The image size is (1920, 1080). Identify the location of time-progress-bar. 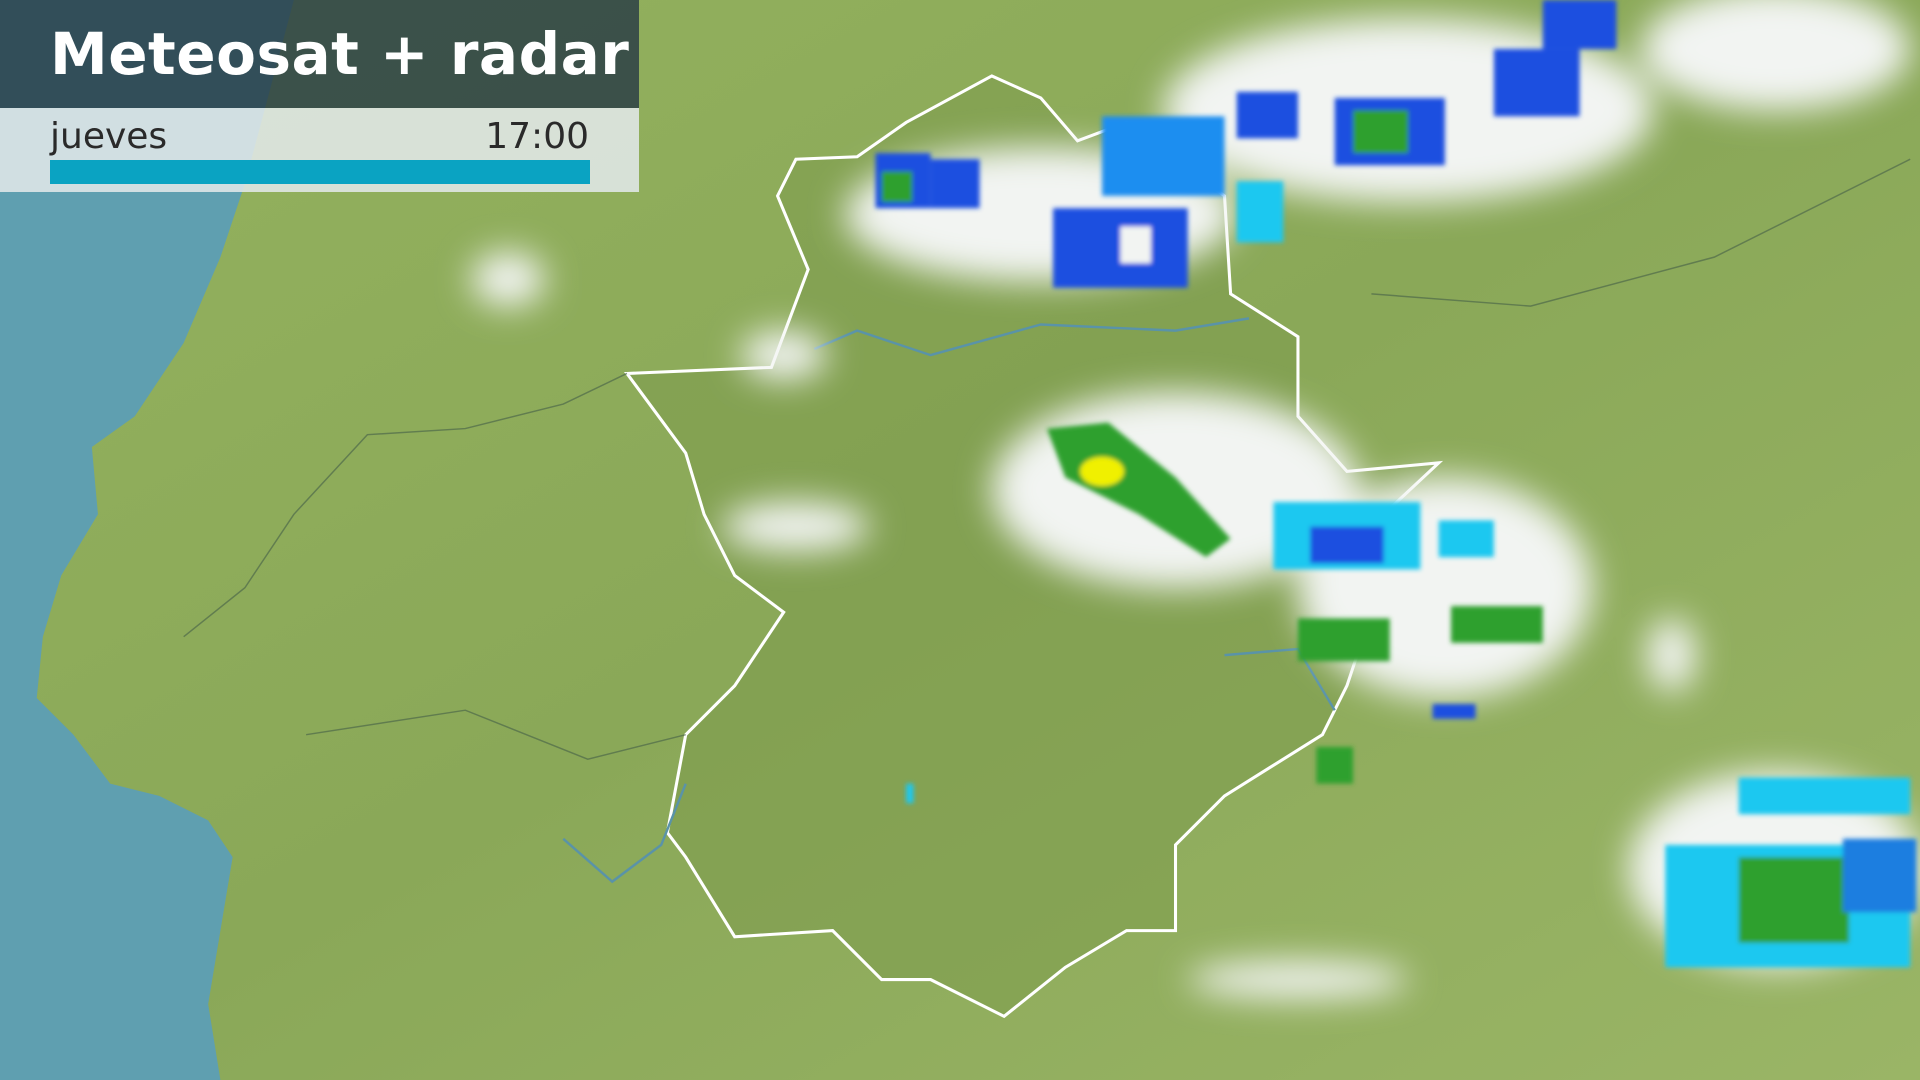
(320, 172).